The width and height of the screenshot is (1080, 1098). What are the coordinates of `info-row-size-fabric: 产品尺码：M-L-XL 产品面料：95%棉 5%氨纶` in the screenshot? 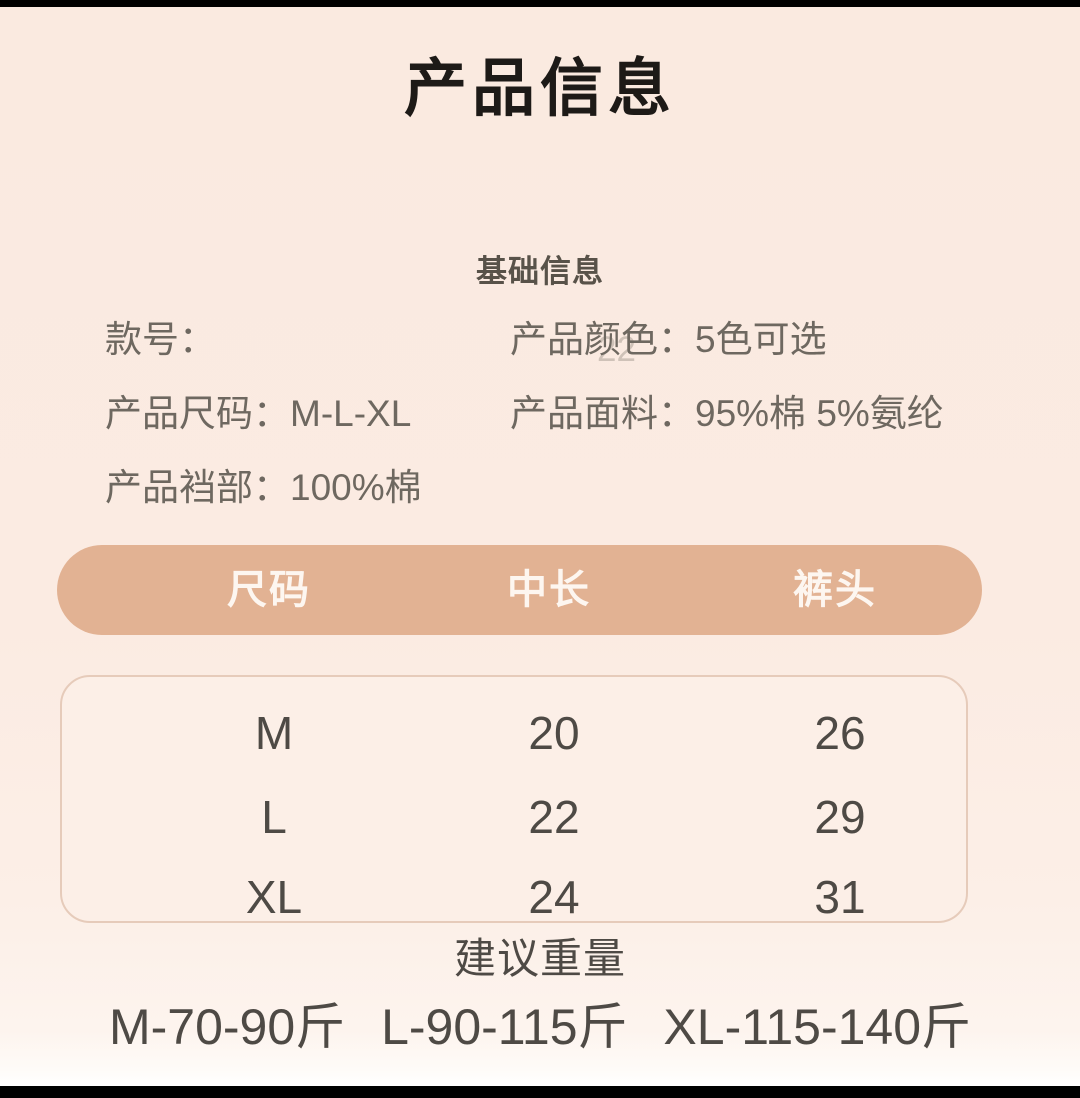 It's located at (570, 427).